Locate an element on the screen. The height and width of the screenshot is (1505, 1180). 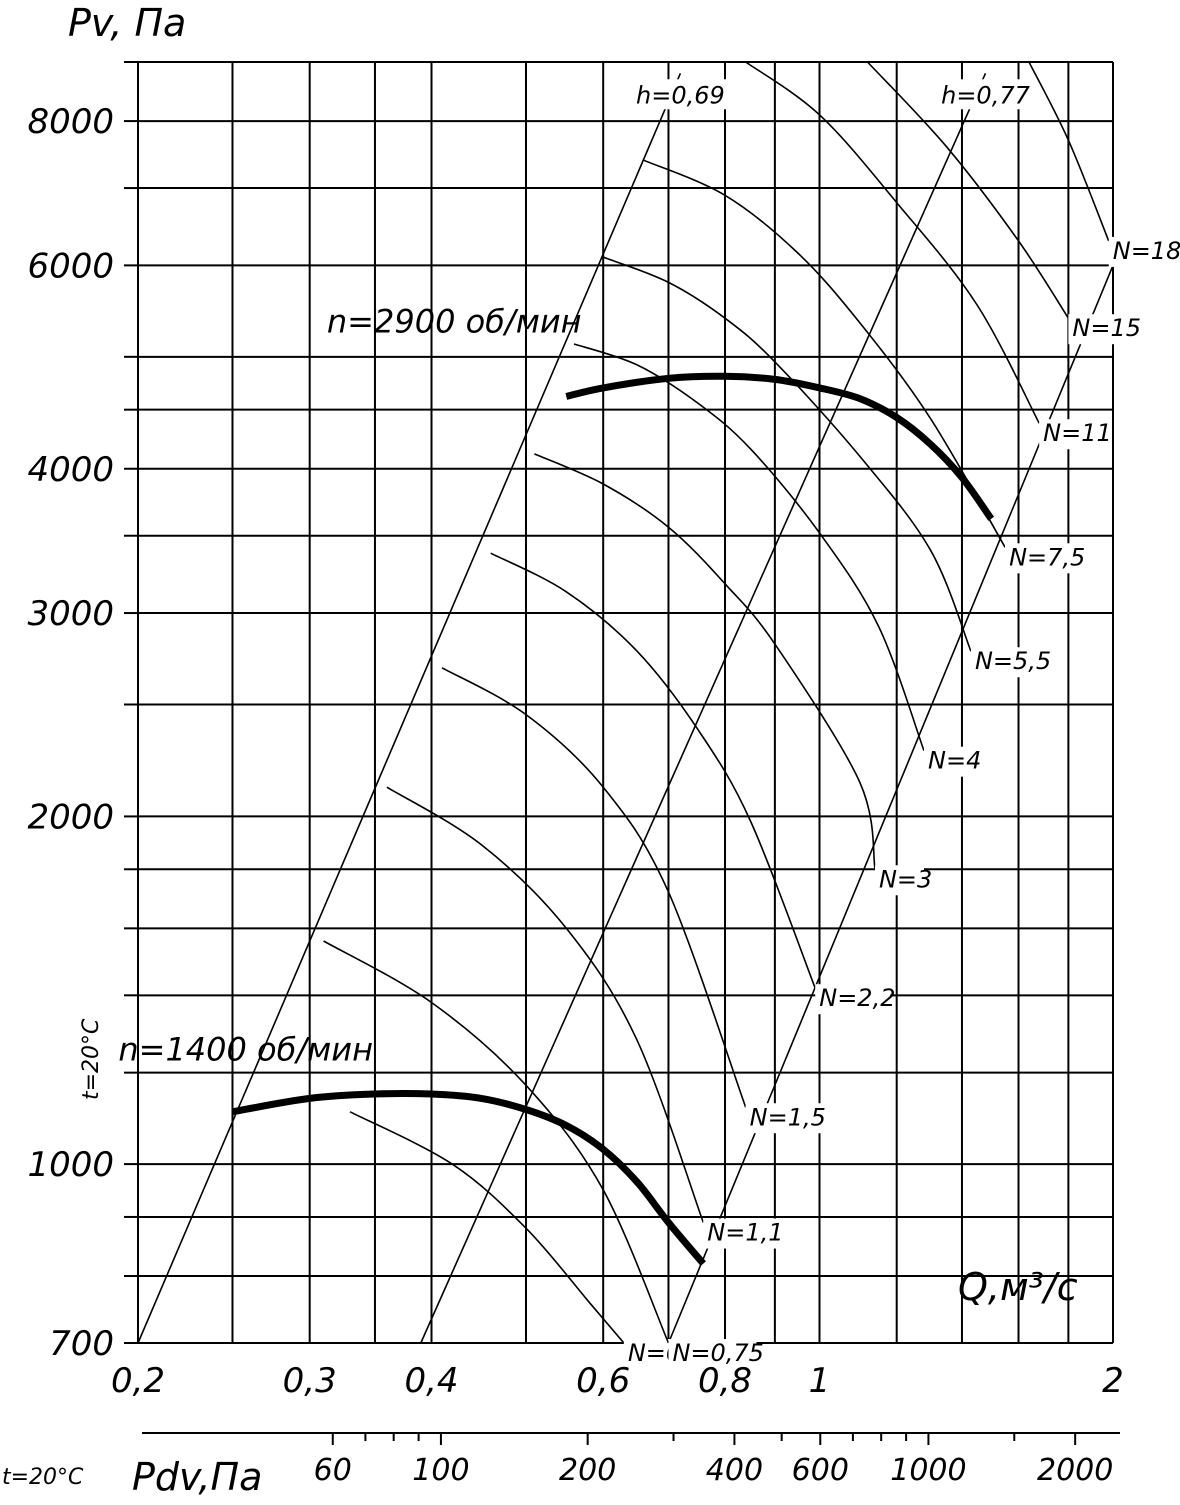
pdv-tick-label: 600 is located at coordinates (820, 1470).